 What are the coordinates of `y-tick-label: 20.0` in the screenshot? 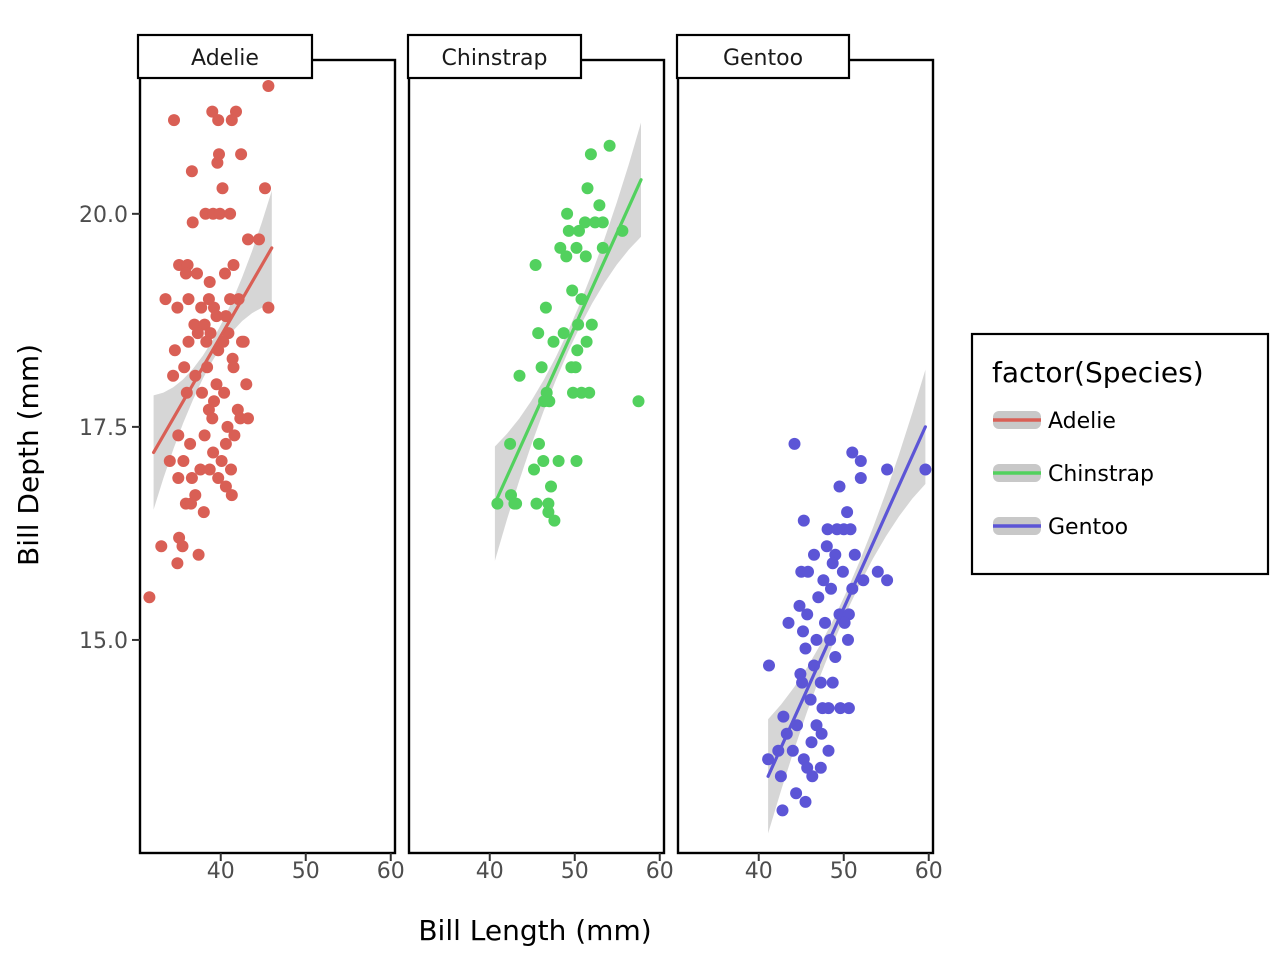 It's located at (103, 215).